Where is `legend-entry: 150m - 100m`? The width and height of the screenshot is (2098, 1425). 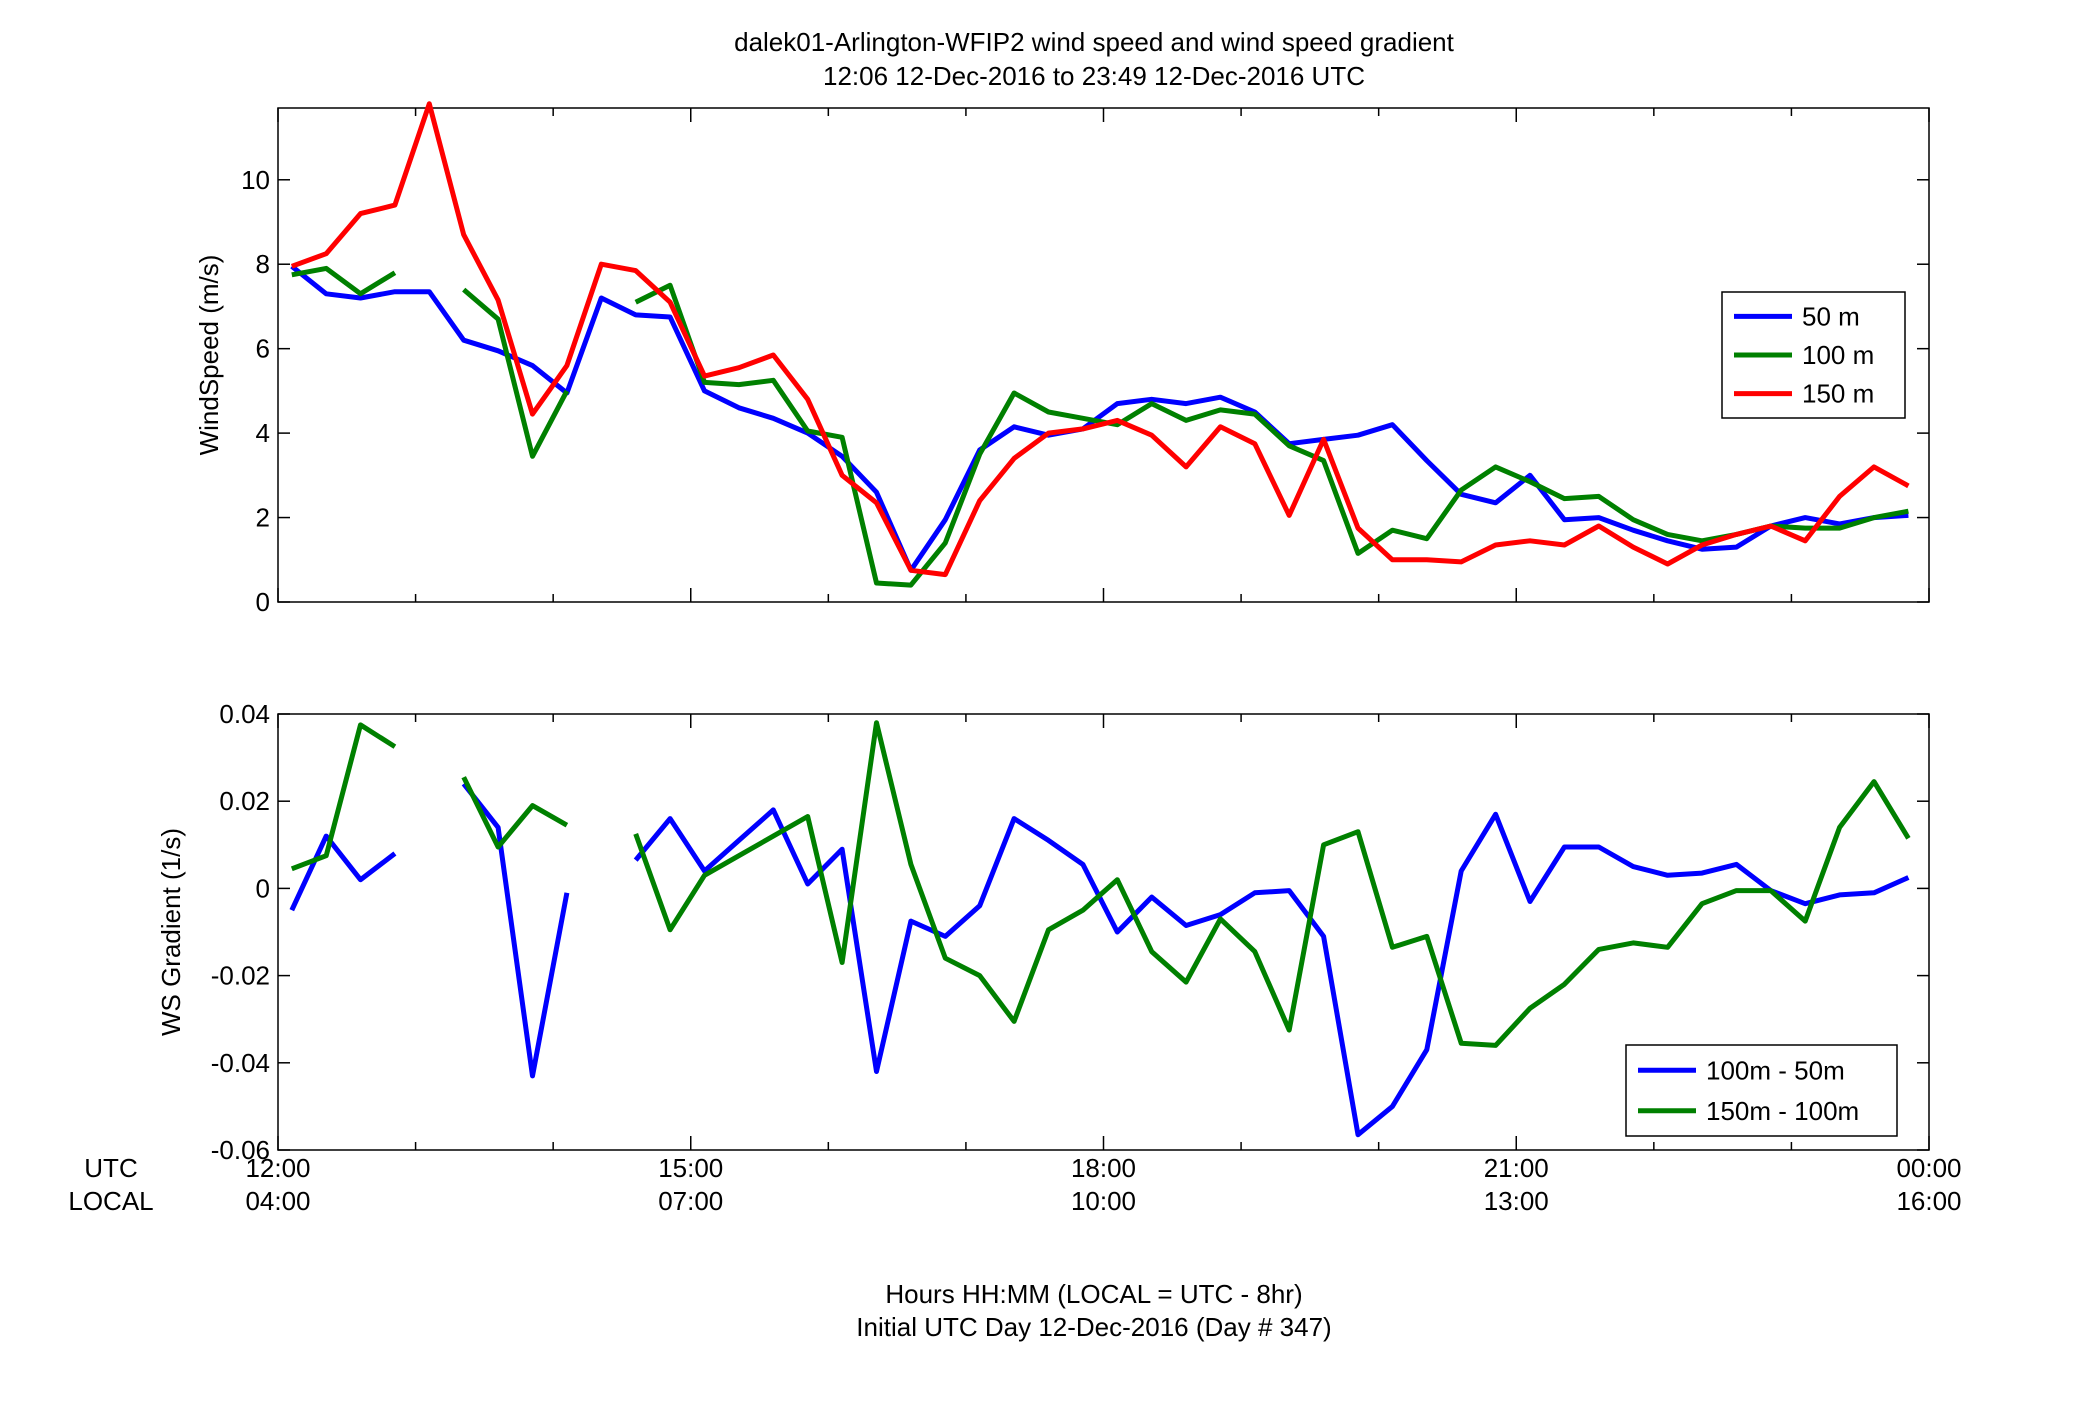
legend-entry: 150m - 100m is located at coordinates (1782, 1111).